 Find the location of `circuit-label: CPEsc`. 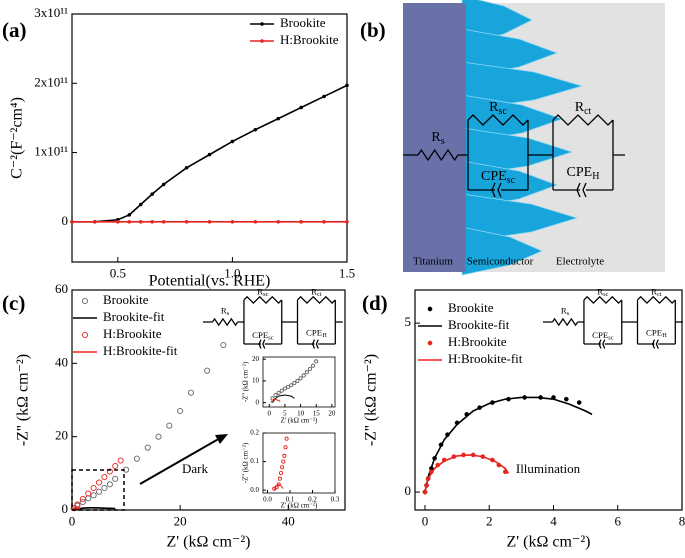

circuit-label: CPEsc is located at coordinates (263, 336).